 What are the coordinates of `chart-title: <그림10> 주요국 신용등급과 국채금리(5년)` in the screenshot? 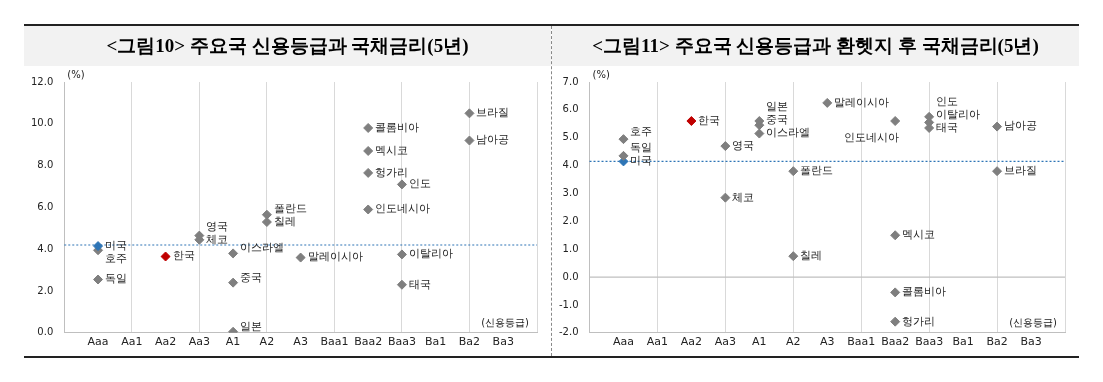 It's located at (287, 46).